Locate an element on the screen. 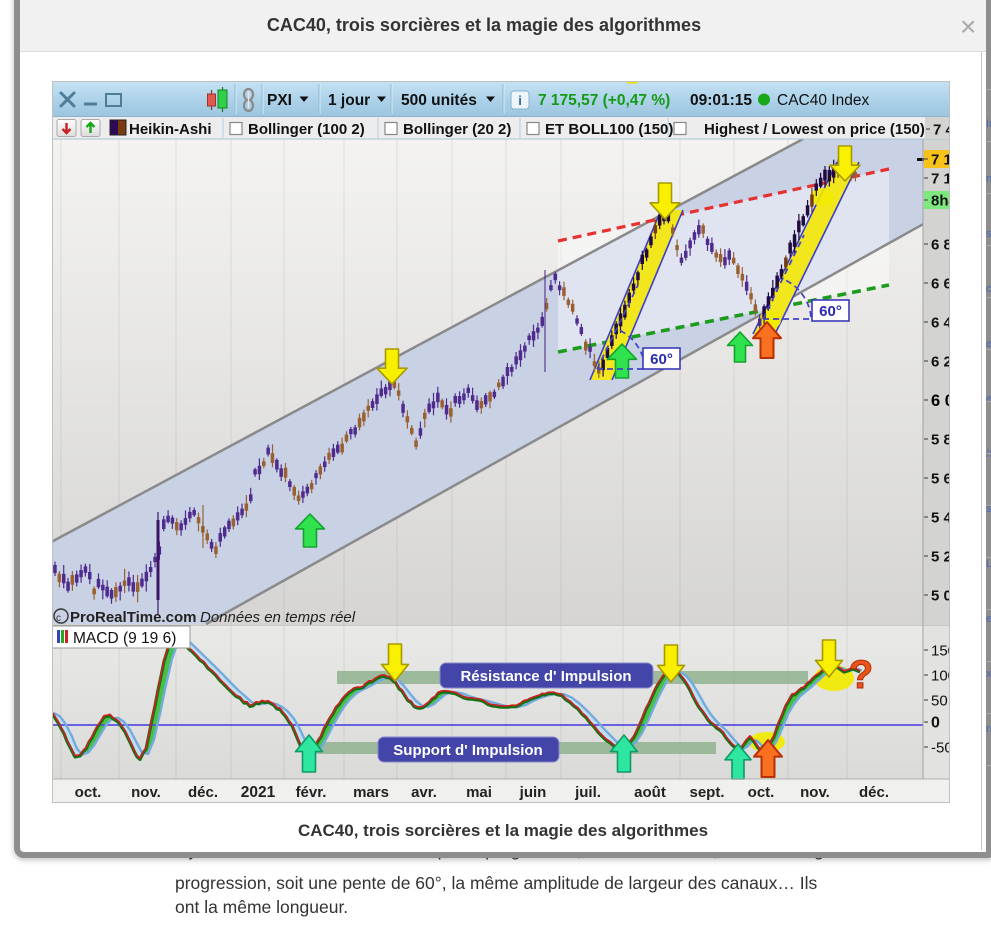  svg-text: CAC40 Index is located at coordinates (823, 100).